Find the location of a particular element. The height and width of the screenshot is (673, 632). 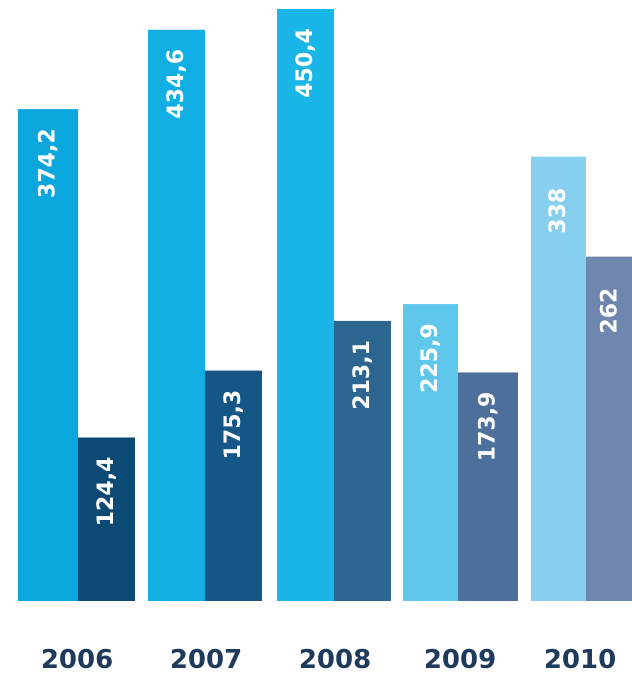

bar-s2-2006 is located at coordinates (106, 519).